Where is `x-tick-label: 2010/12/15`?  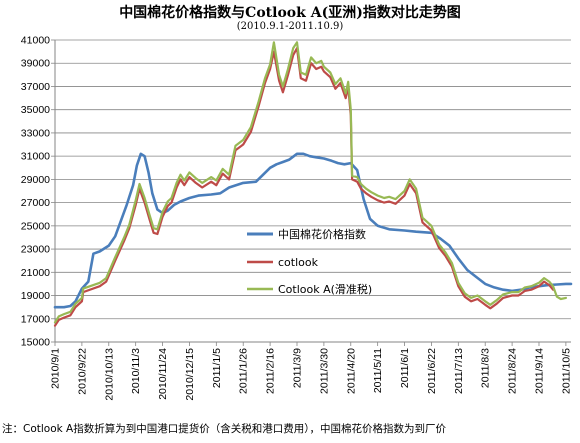
x-tick-label: 2010/12/15 is located at coordinates (190, 374).